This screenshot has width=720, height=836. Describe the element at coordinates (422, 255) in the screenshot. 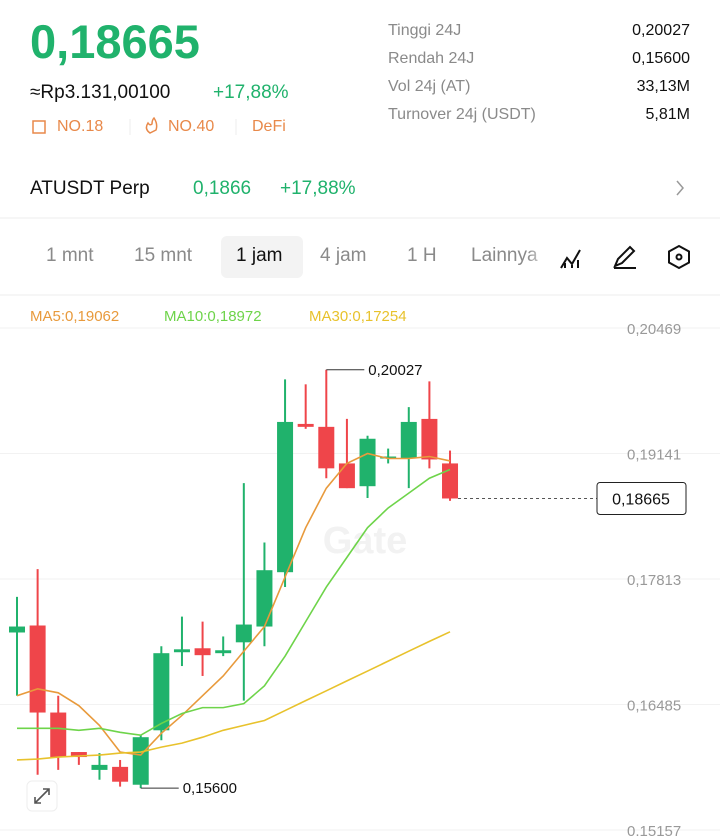

I see `tab: 1 H` at that location.